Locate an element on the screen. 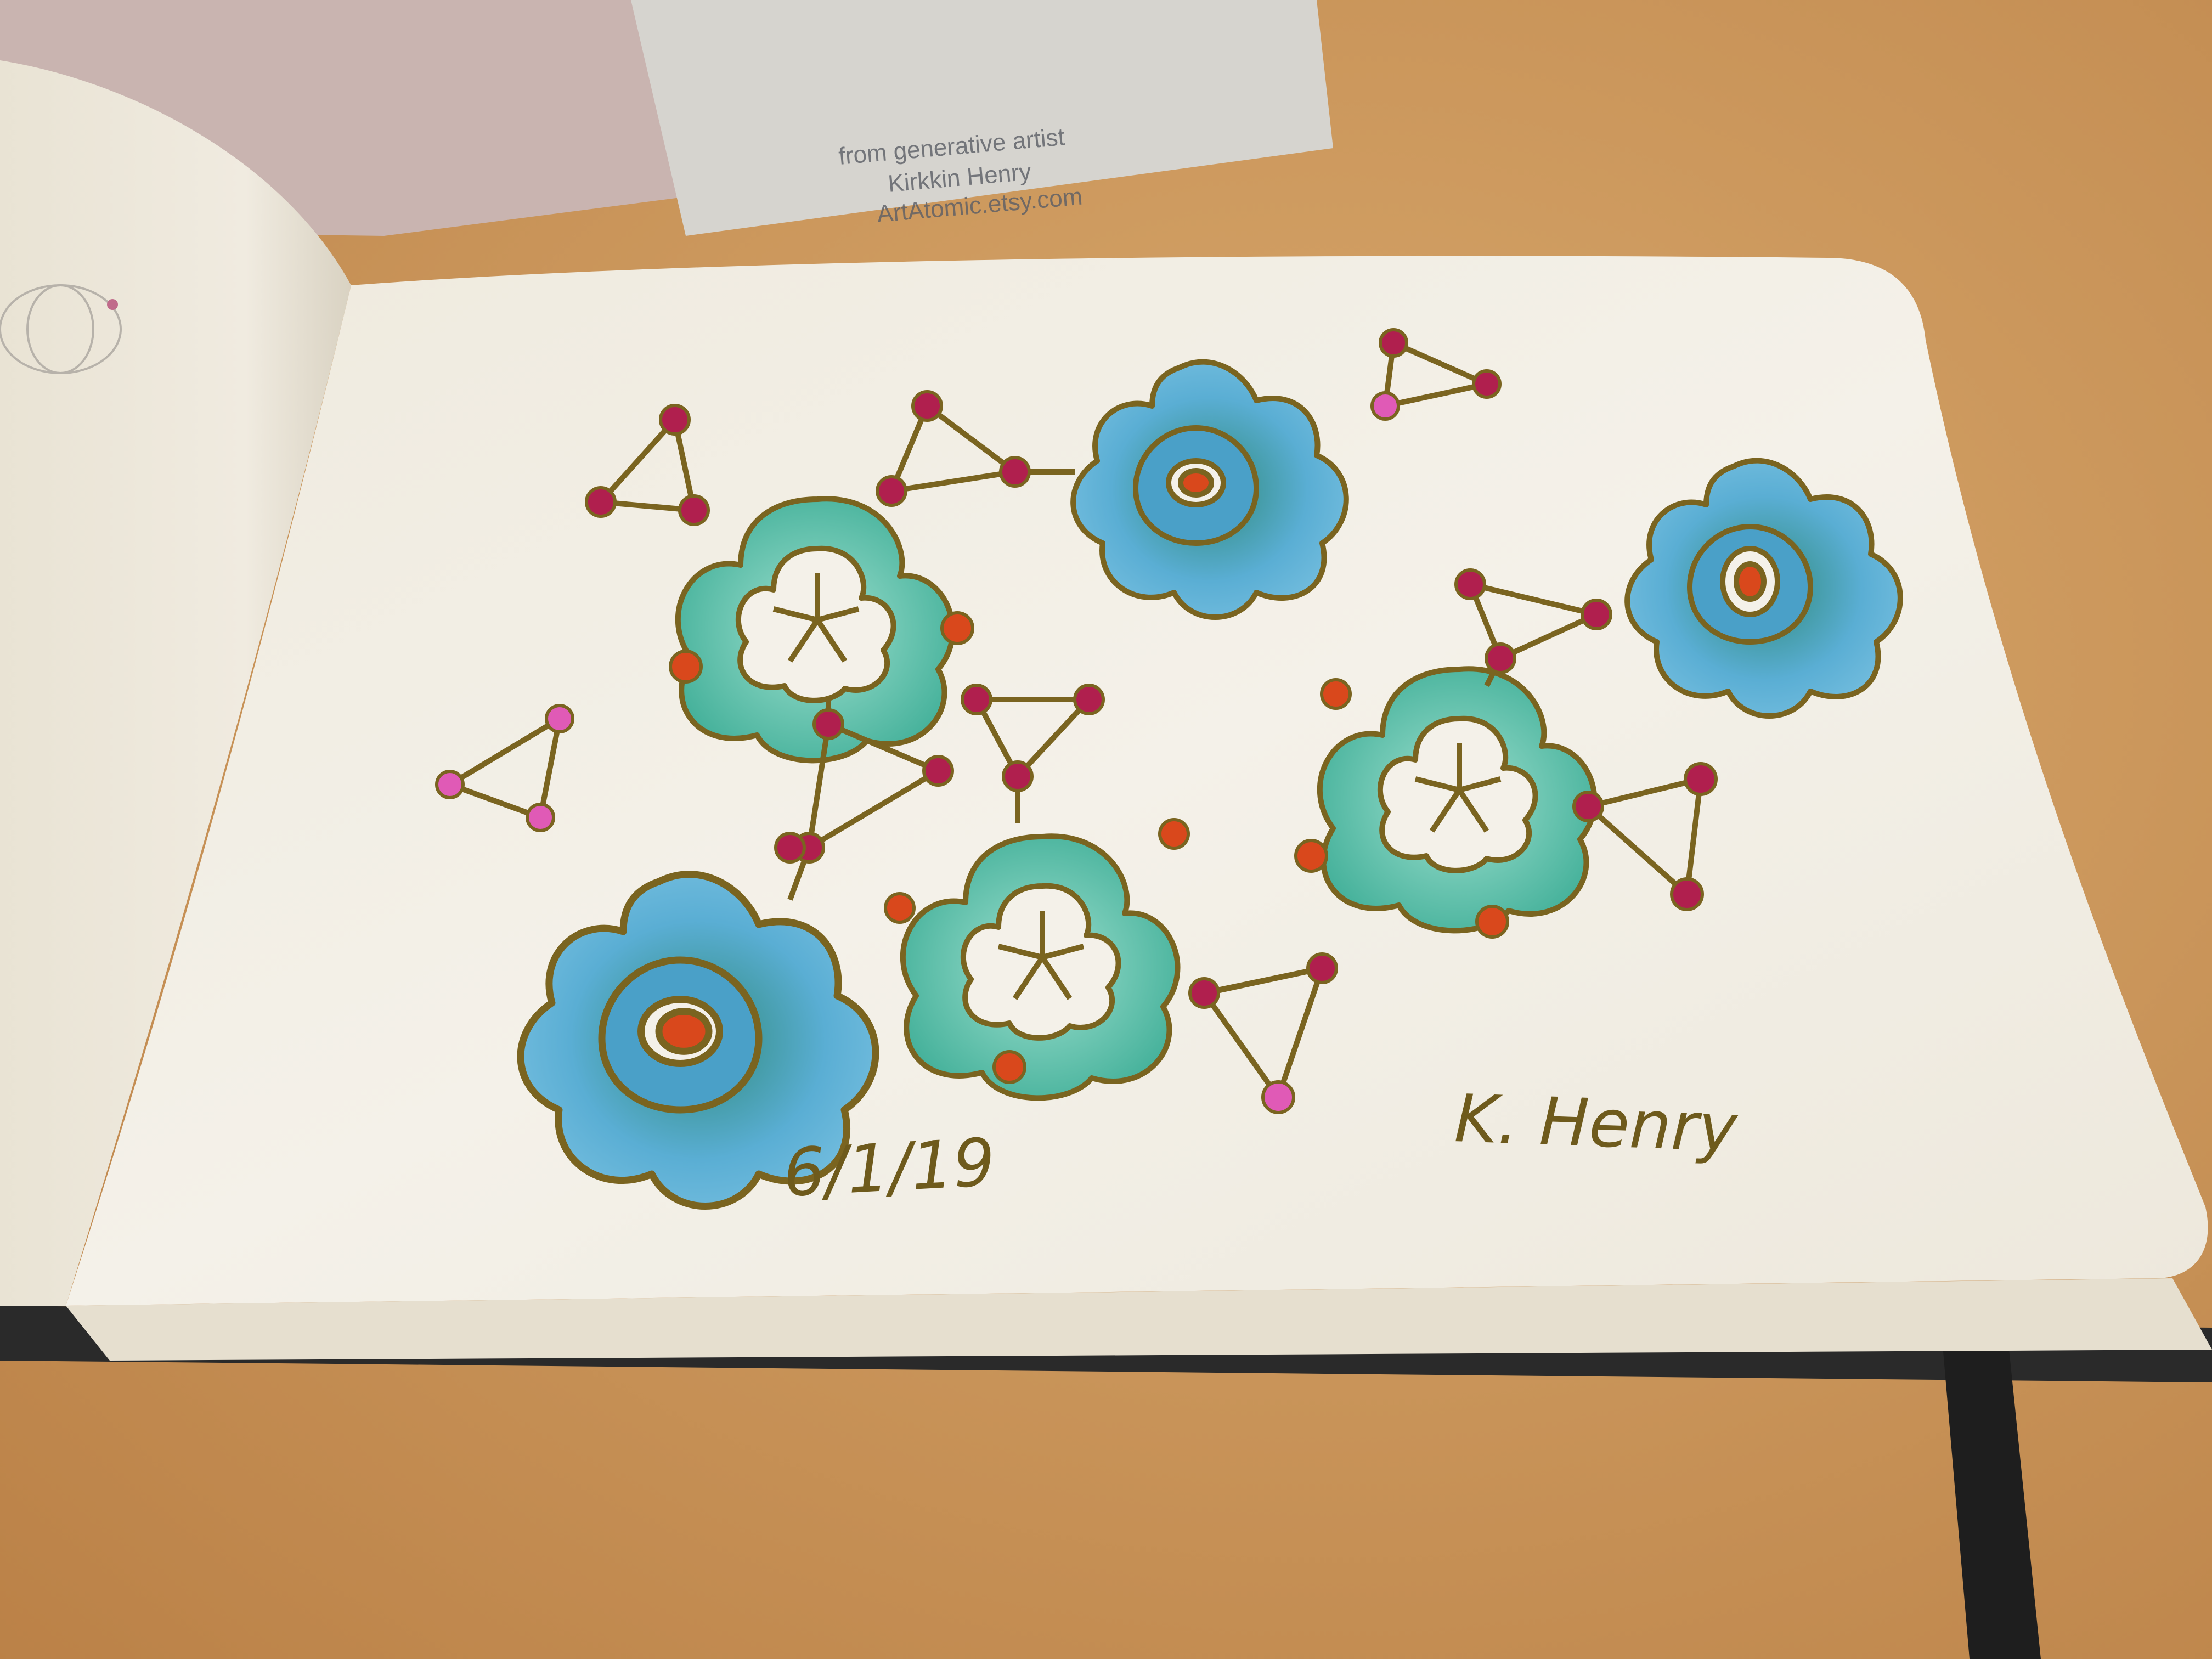  left-page-sketch is located at coordinates (61, 329).